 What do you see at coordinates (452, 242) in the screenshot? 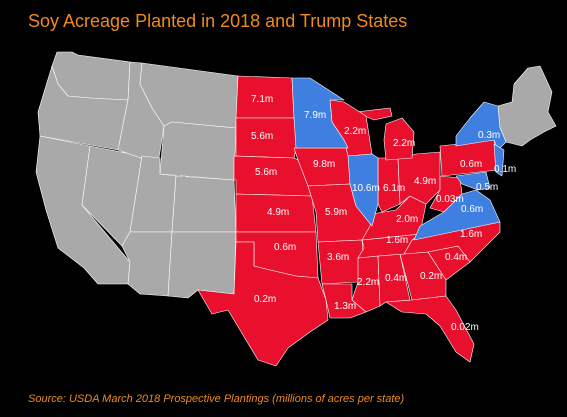
I see `state-north-carolina` at bounding box center [452, 242].